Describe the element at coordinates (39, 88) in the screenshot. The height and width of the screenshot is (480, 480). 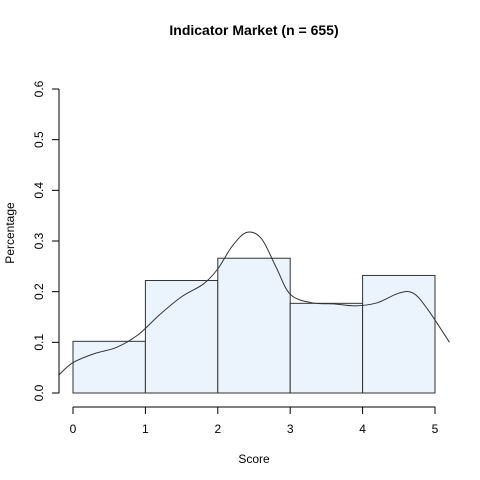
I see `y-tick-label-6: 0.6` at that location.